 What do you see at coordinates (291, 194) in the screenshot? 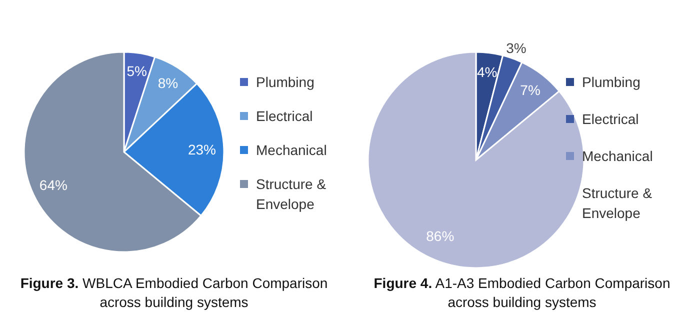
I see `legend-label: Structure & Envelope` at bounding box center [291, 194].